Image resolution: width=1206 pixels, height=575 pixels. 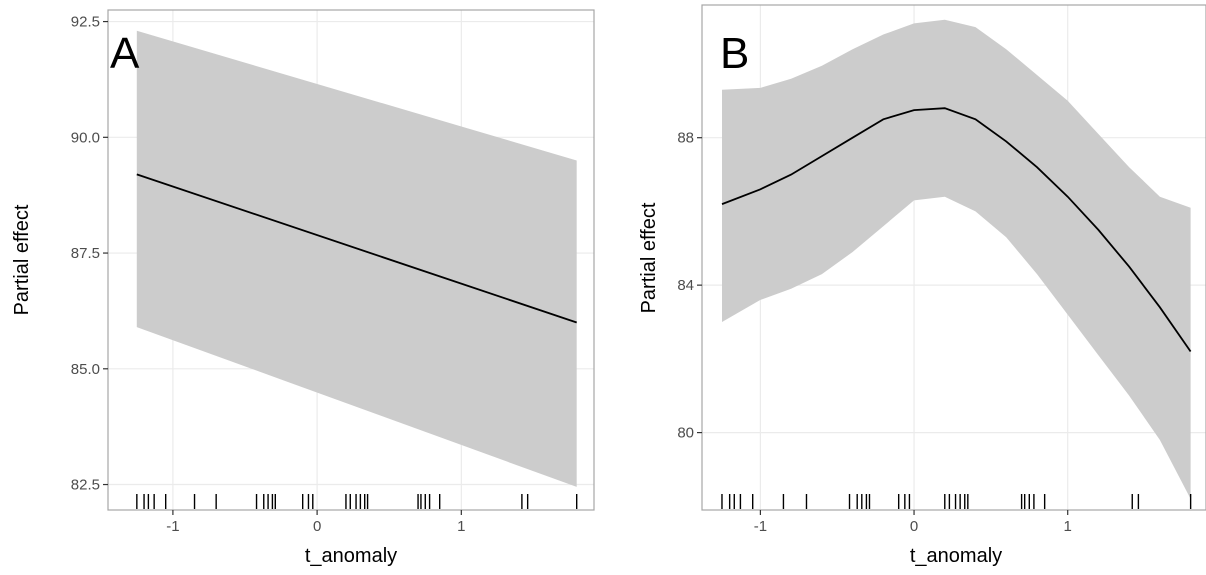 I want to click on panel-letter: B, so click(x=734, y=53).